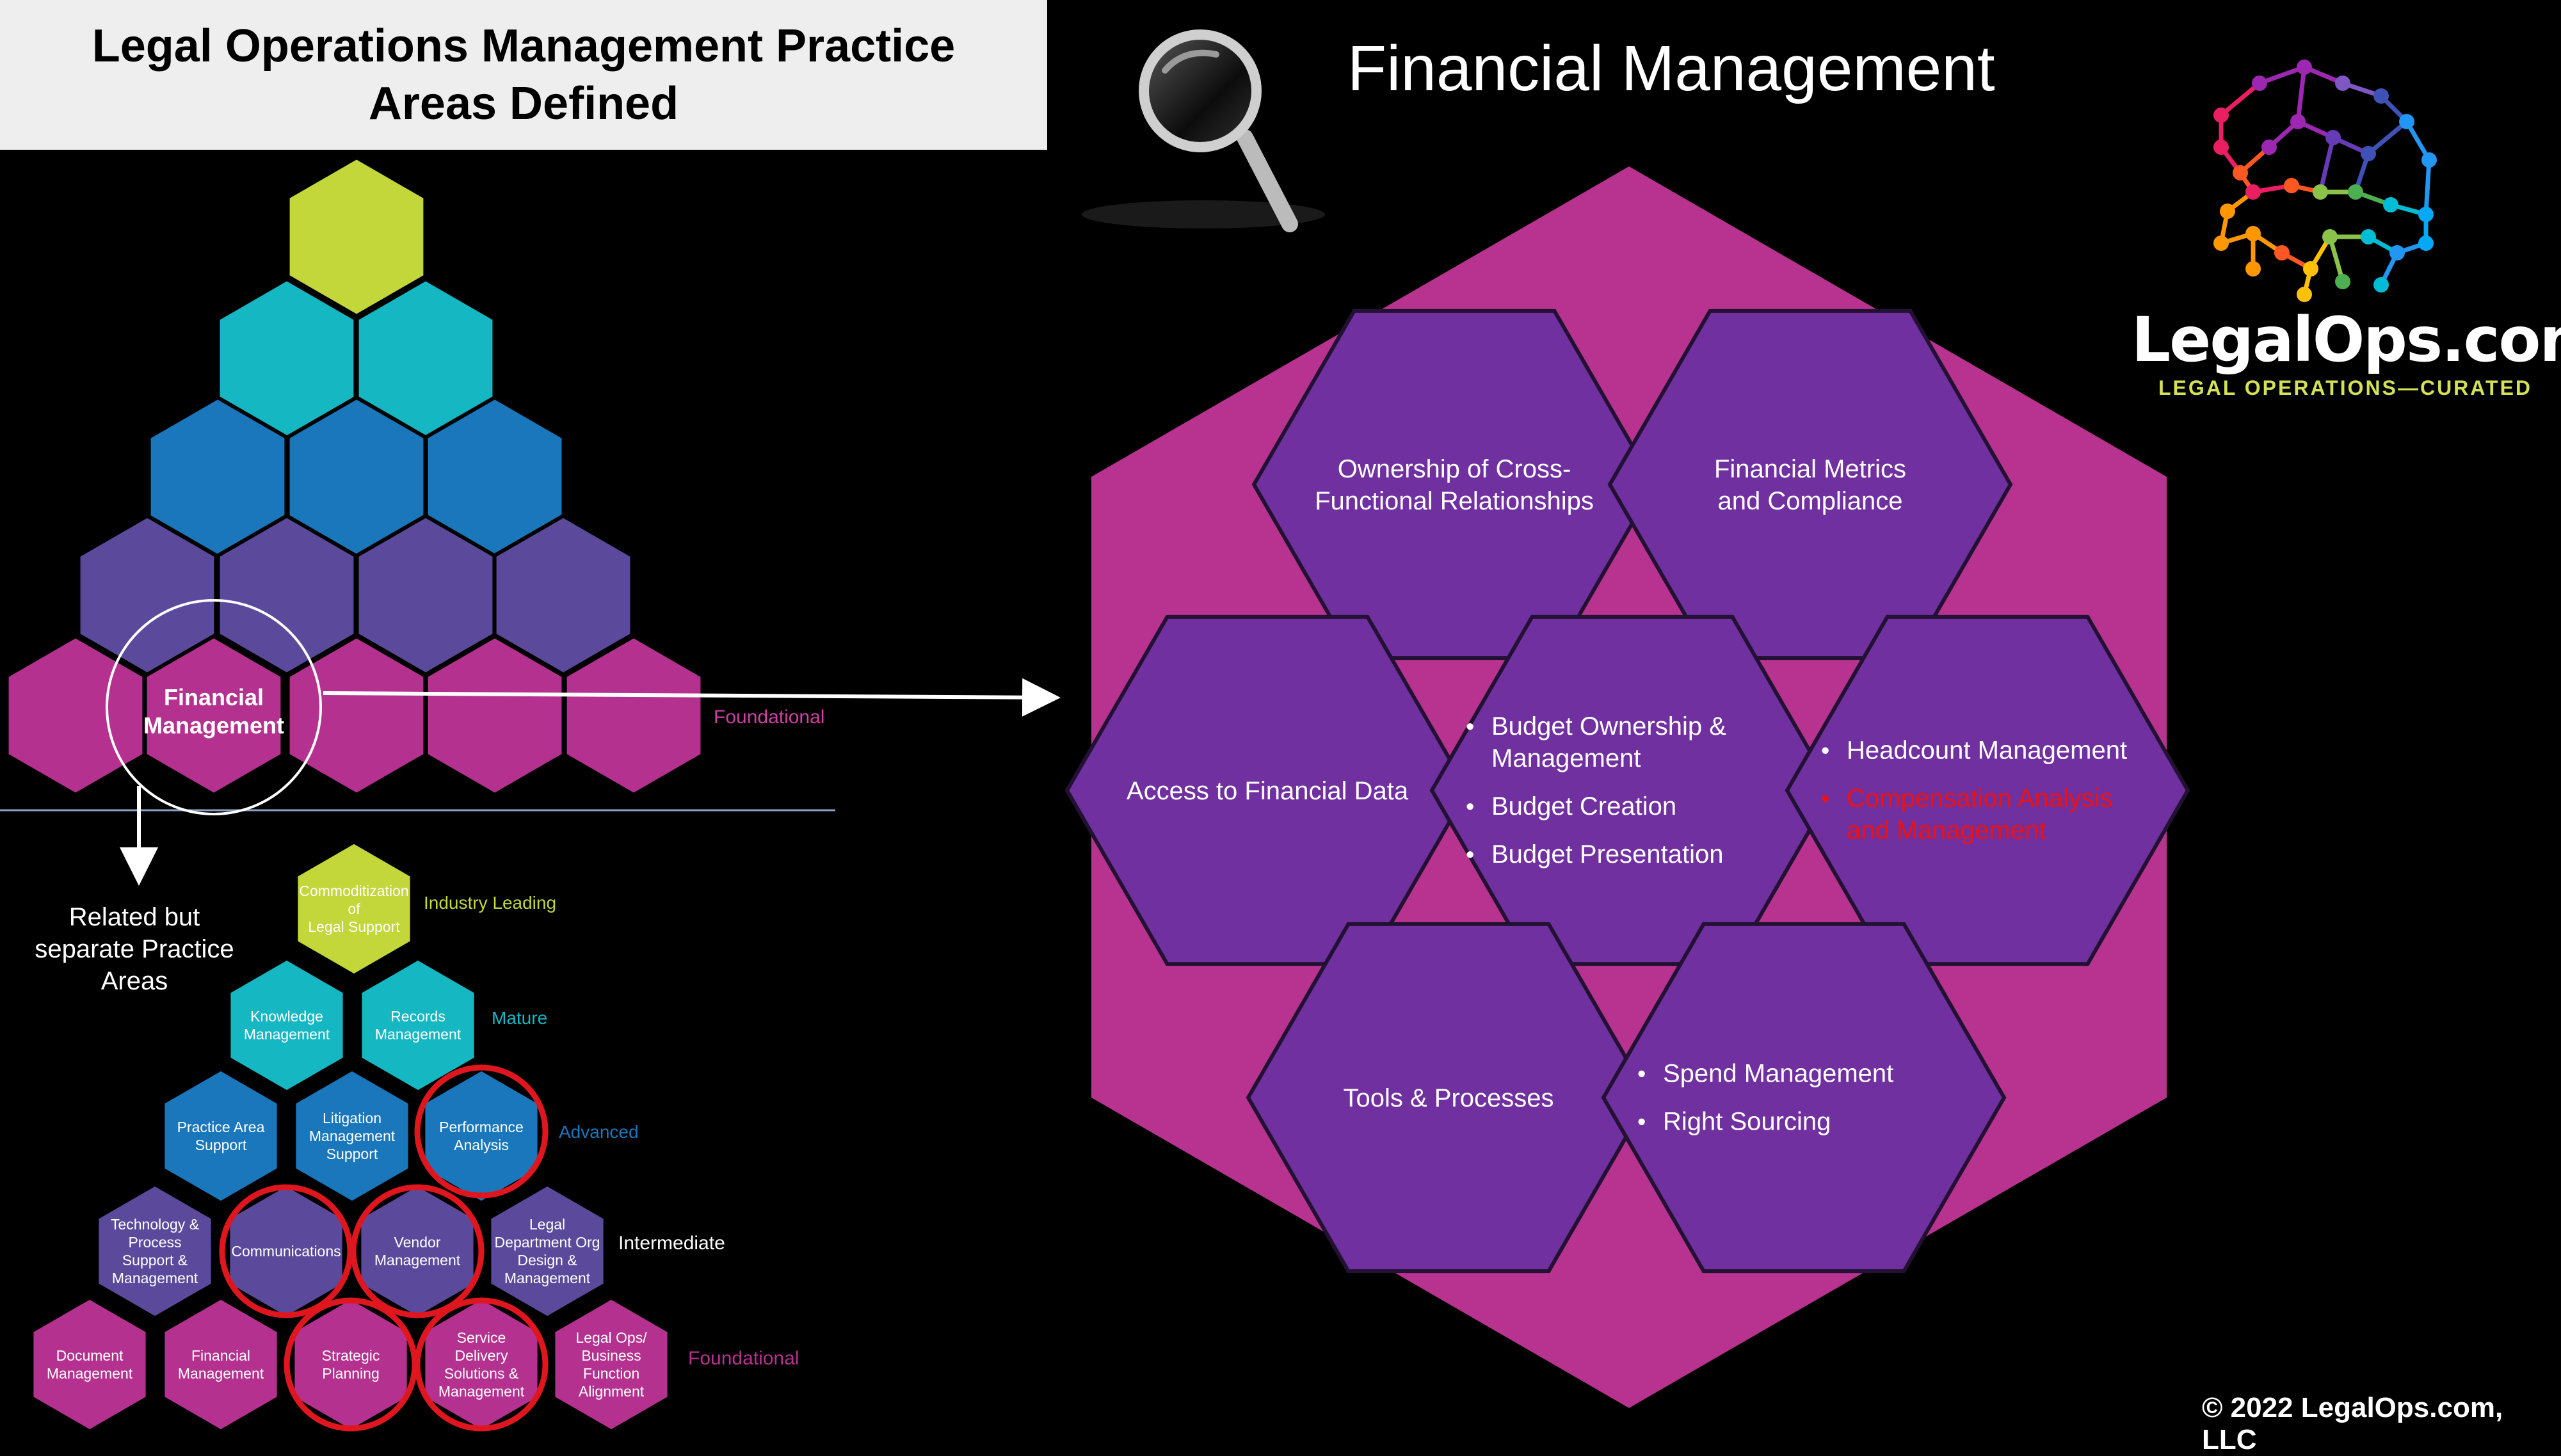  I want to click on small-hex-label-row4-3-line-1: Vendor, so click(417, 1242).